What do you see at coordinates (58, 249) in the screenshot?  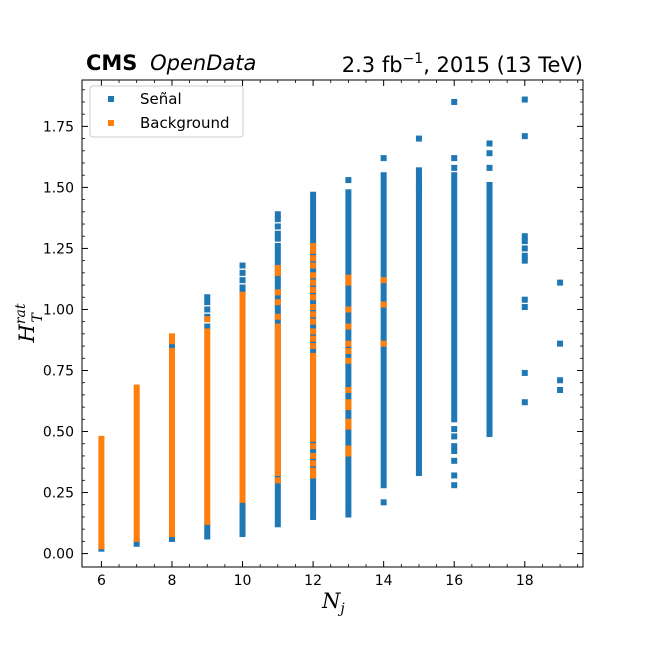 I see `y-tick-label: 1.25` at bounding box center [58, 249].